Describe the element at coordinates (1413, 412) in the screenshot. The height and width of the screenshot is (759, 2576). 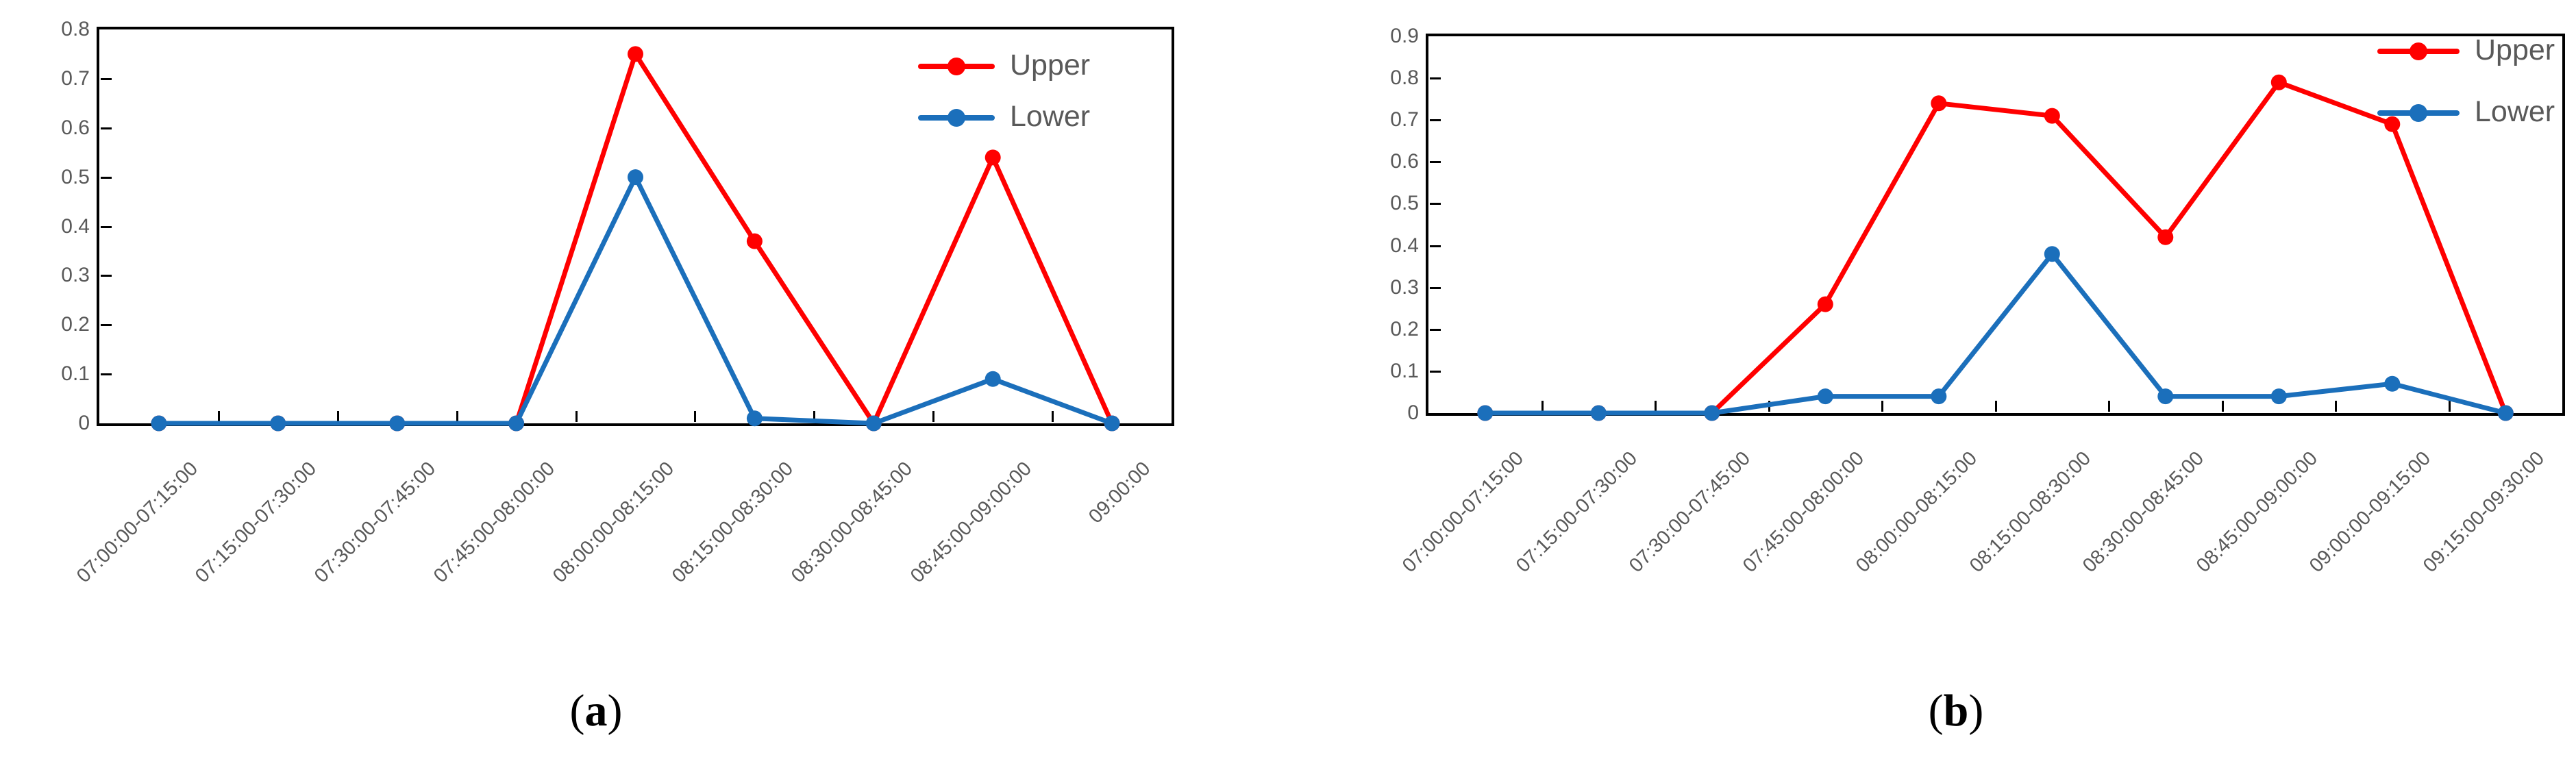
I see `y-axis-tick-label: 0` at that location.